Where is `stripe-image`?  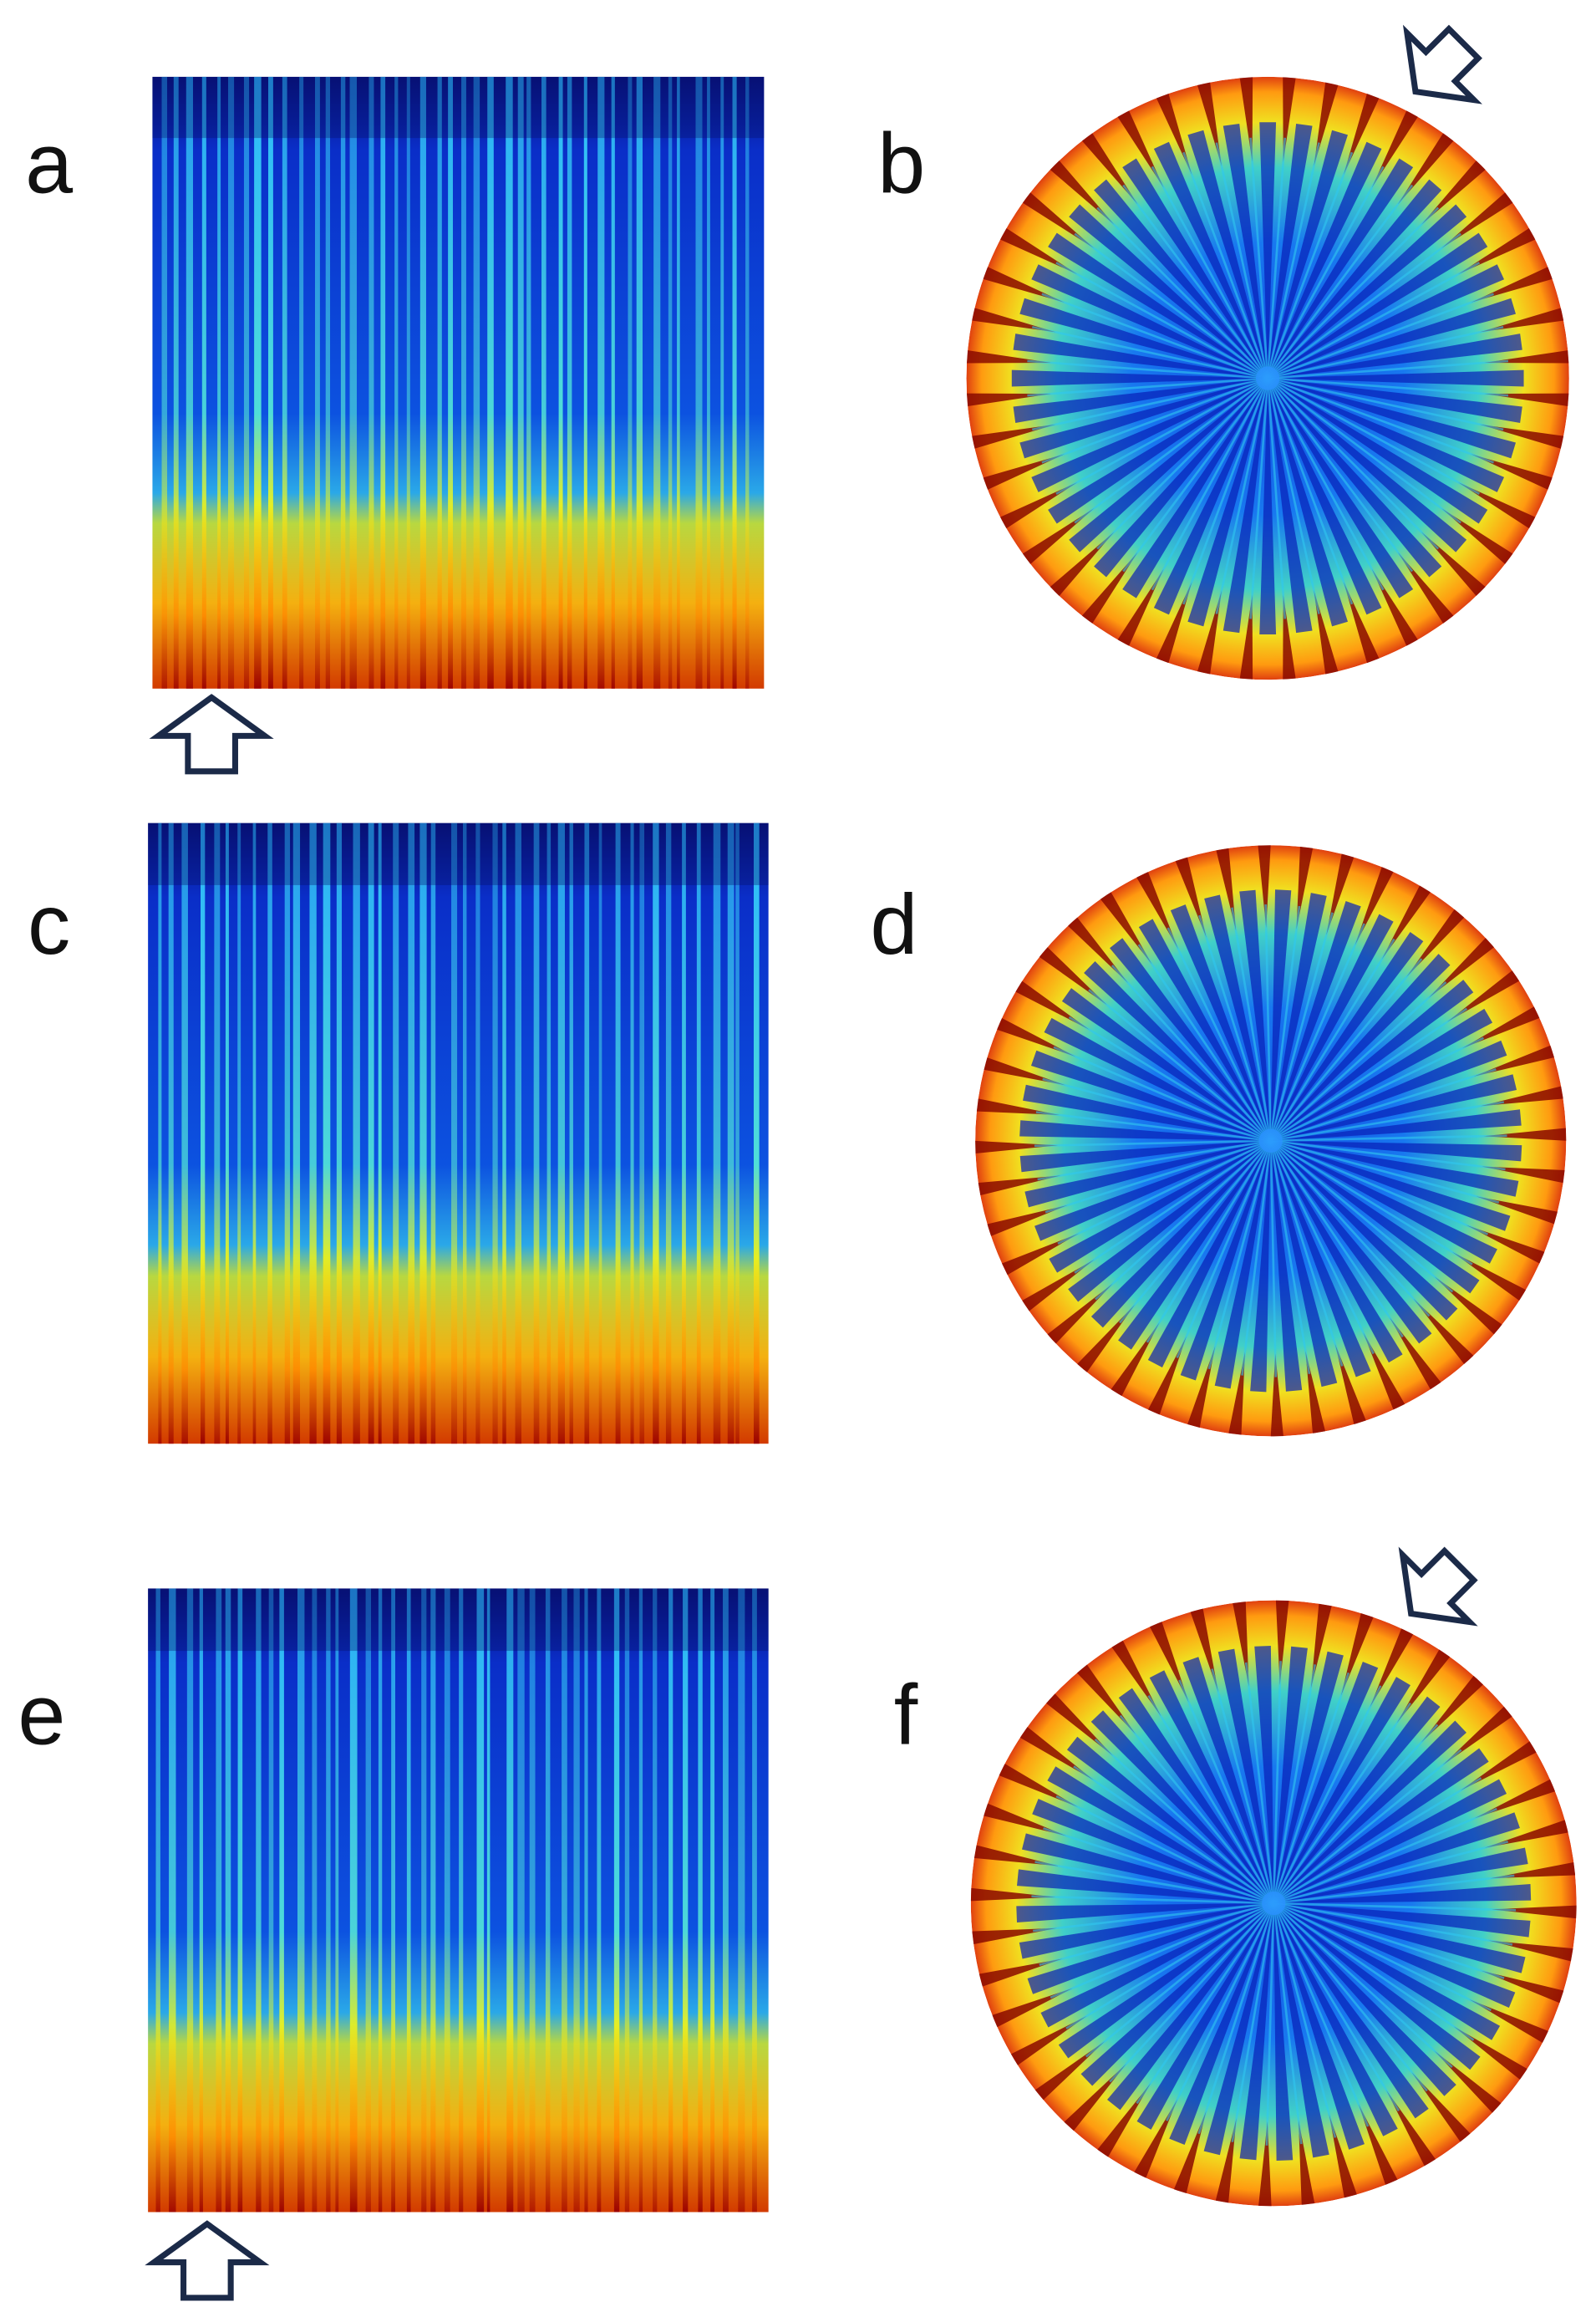 stripe-image is located at coordinates (459, 1133).